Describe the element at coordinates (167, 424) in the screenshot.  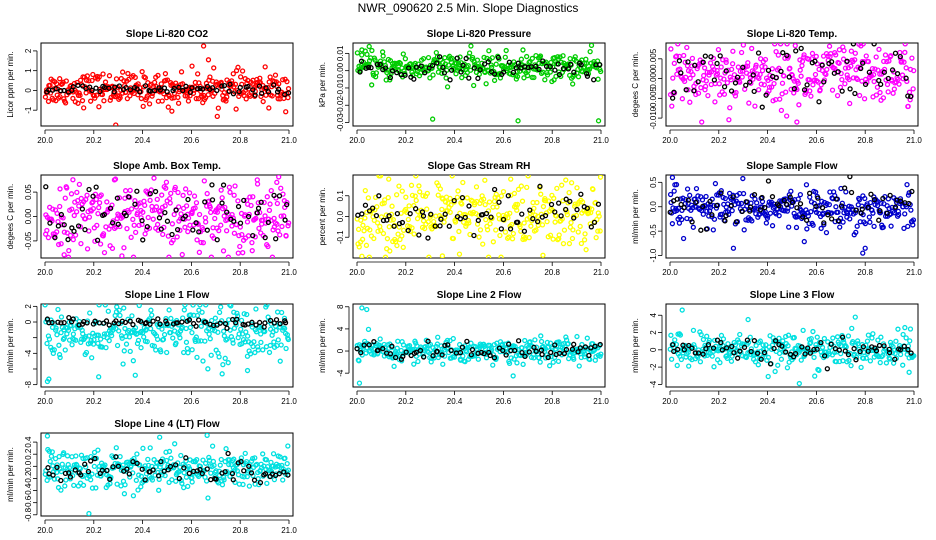
I see `panel-title: Slope Line 4 (LT) Flow` at that location.